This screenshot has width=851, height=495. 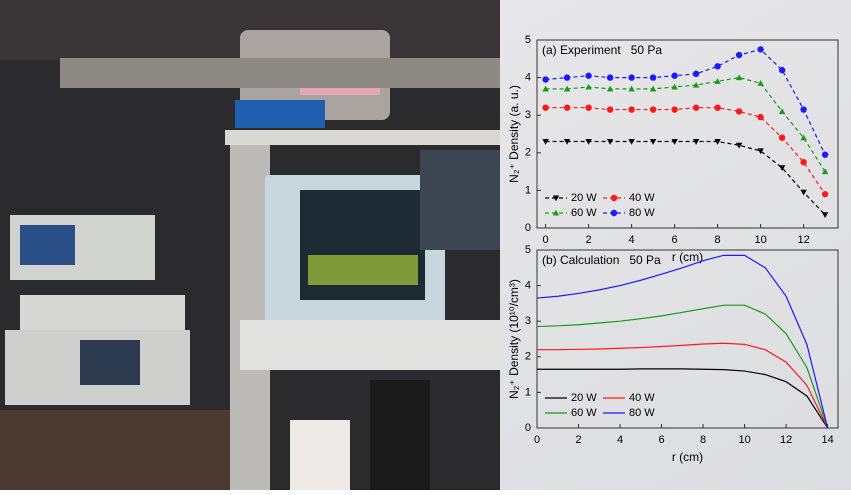 I want to click on x-tick-label: 4, so click(x=620, y=440).